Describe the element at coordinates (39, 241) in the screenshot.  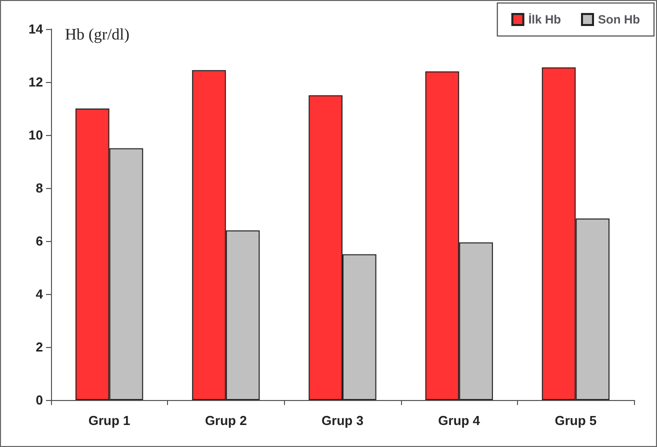
I see `y-tick-label: 6` at that location.